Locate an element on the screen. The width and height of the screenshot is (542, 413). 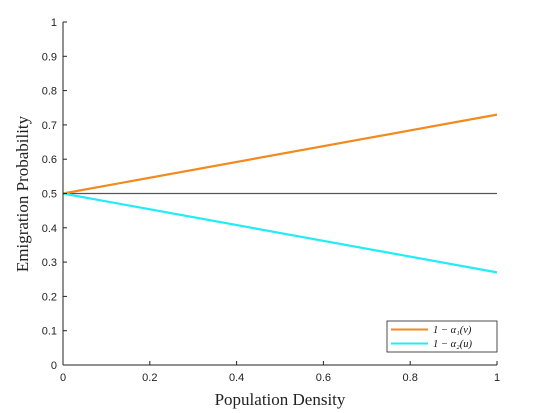
y-tick-label: 0.5 is located at coordinates (49, 195).